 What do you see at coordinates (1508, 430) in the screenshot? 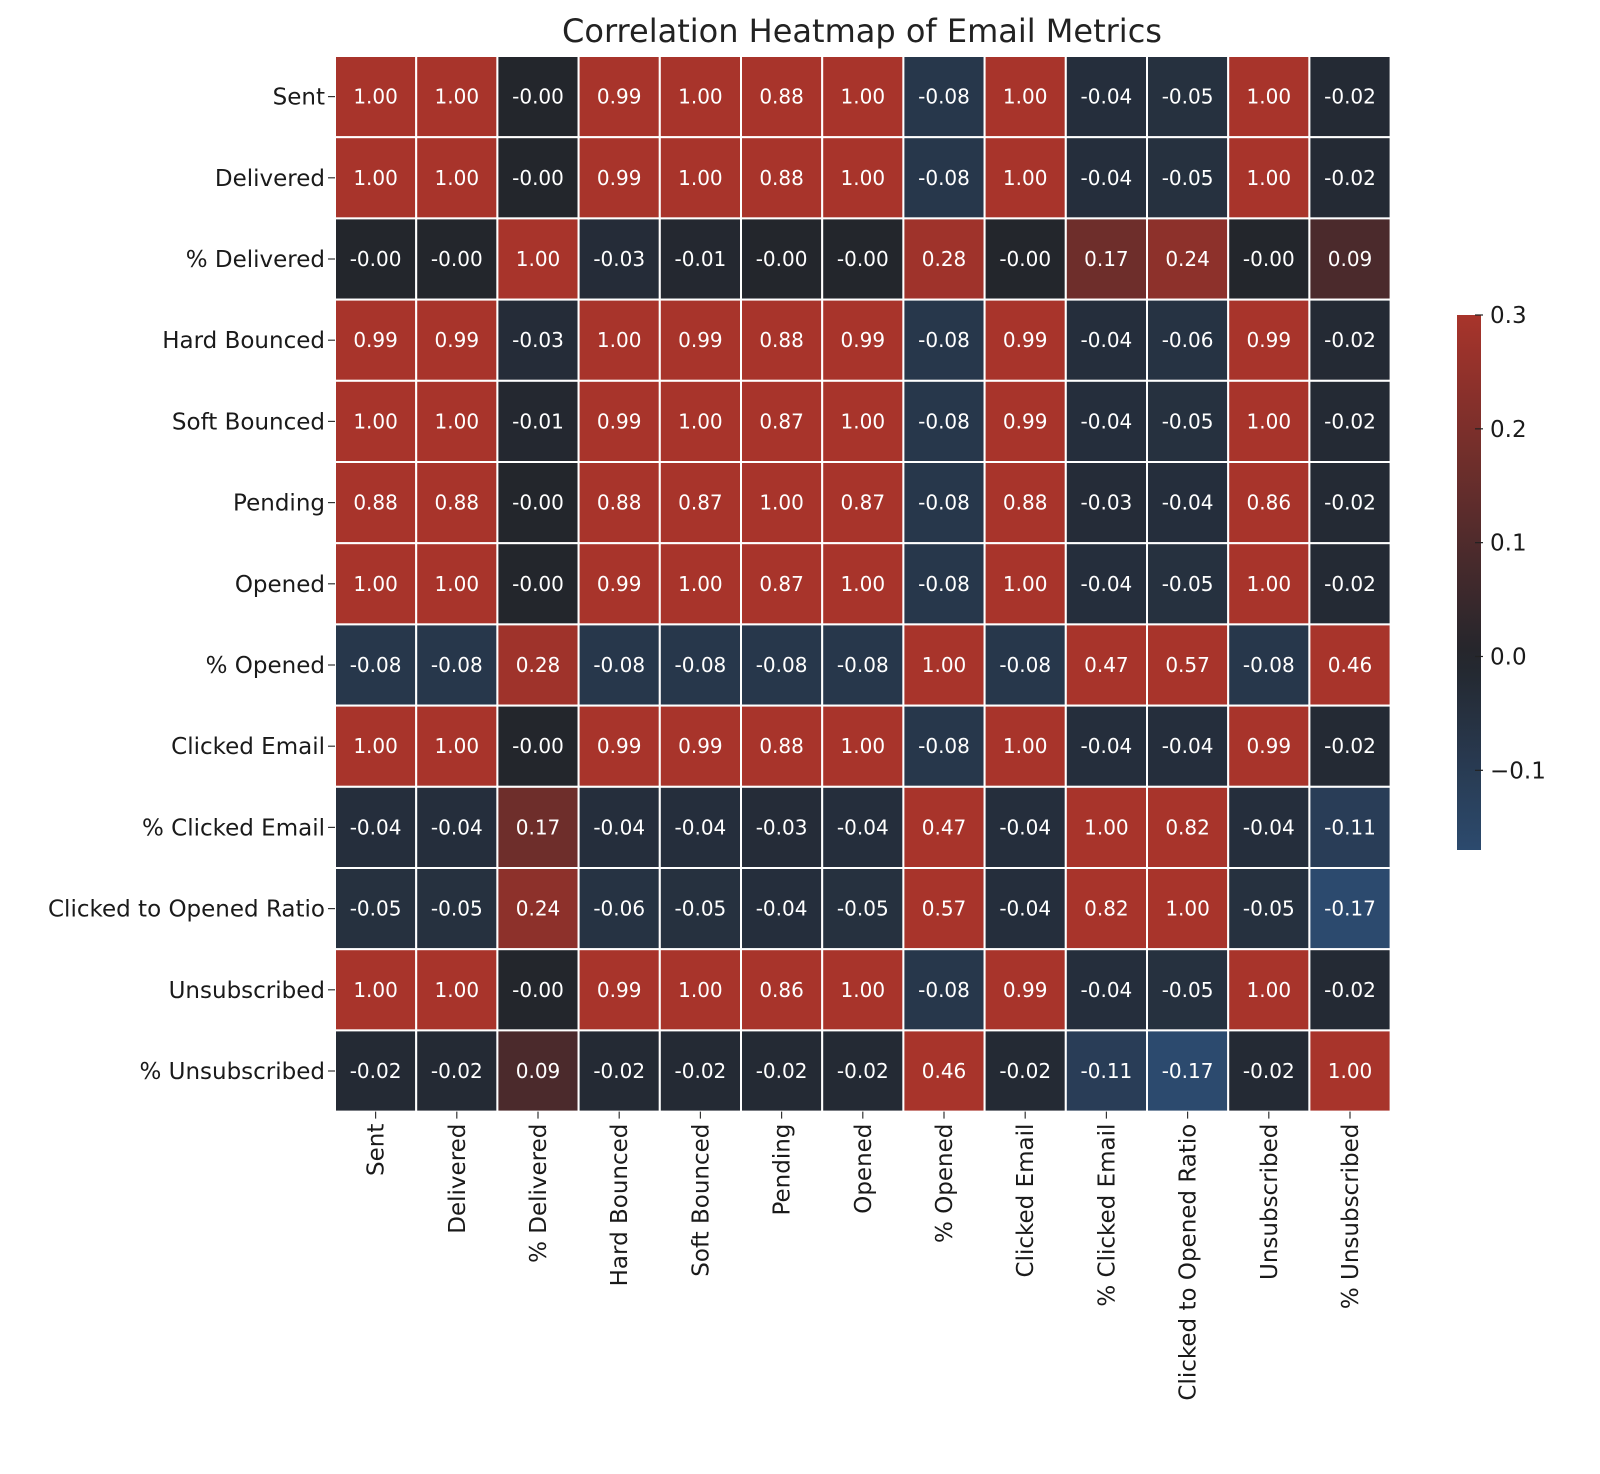
I see `colorbar-tick-label: 0.2` at bounding box center [1508, 430].